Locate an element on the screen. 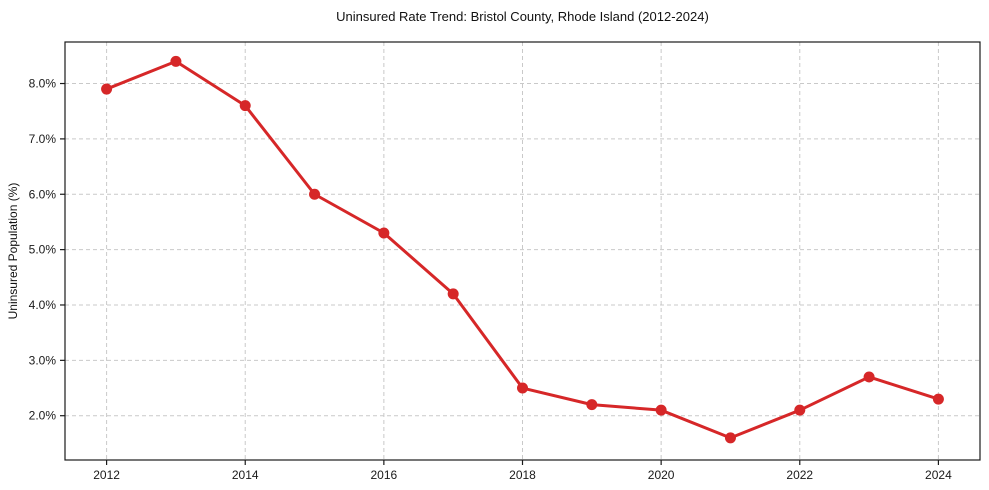 The width and height of the screenshot is (989, 490). x-tick-label: 2016 is located at coordinates (384, 475).